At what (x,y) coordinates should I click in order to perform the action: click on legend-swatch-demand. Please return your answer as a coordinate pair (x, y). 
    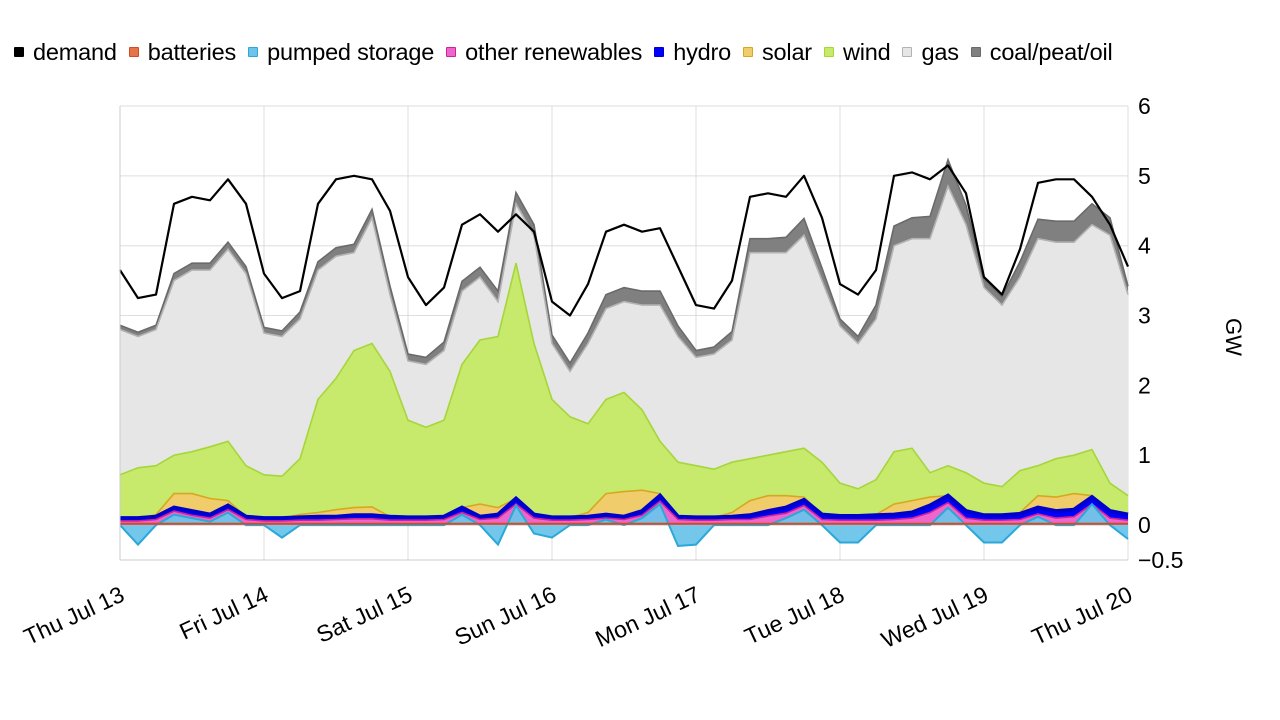
    Looking at the image, I should click on (19, 52).